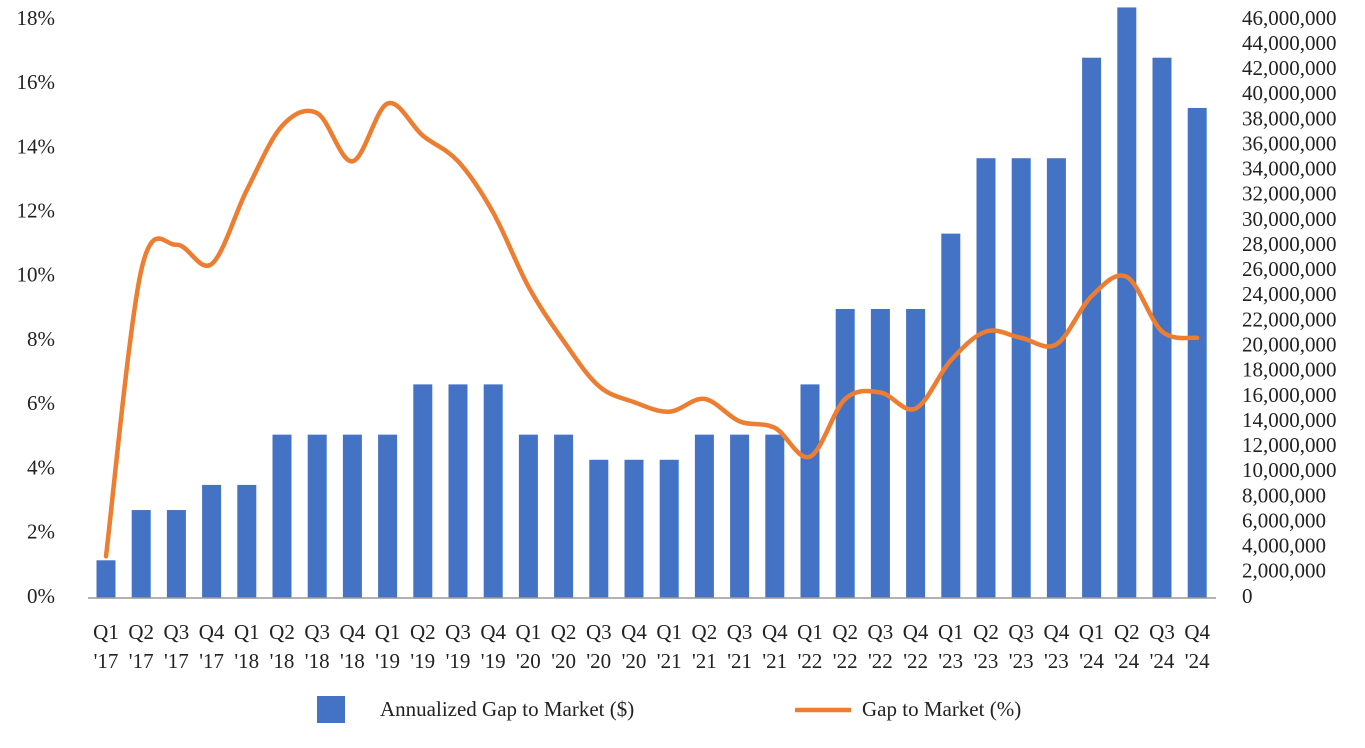 The height and width of the screenshot is (748, 1365). Describe the element at coordinates (1126, 646) in the screenshot. I see `x-tick-label: Q2 '24` at that location.